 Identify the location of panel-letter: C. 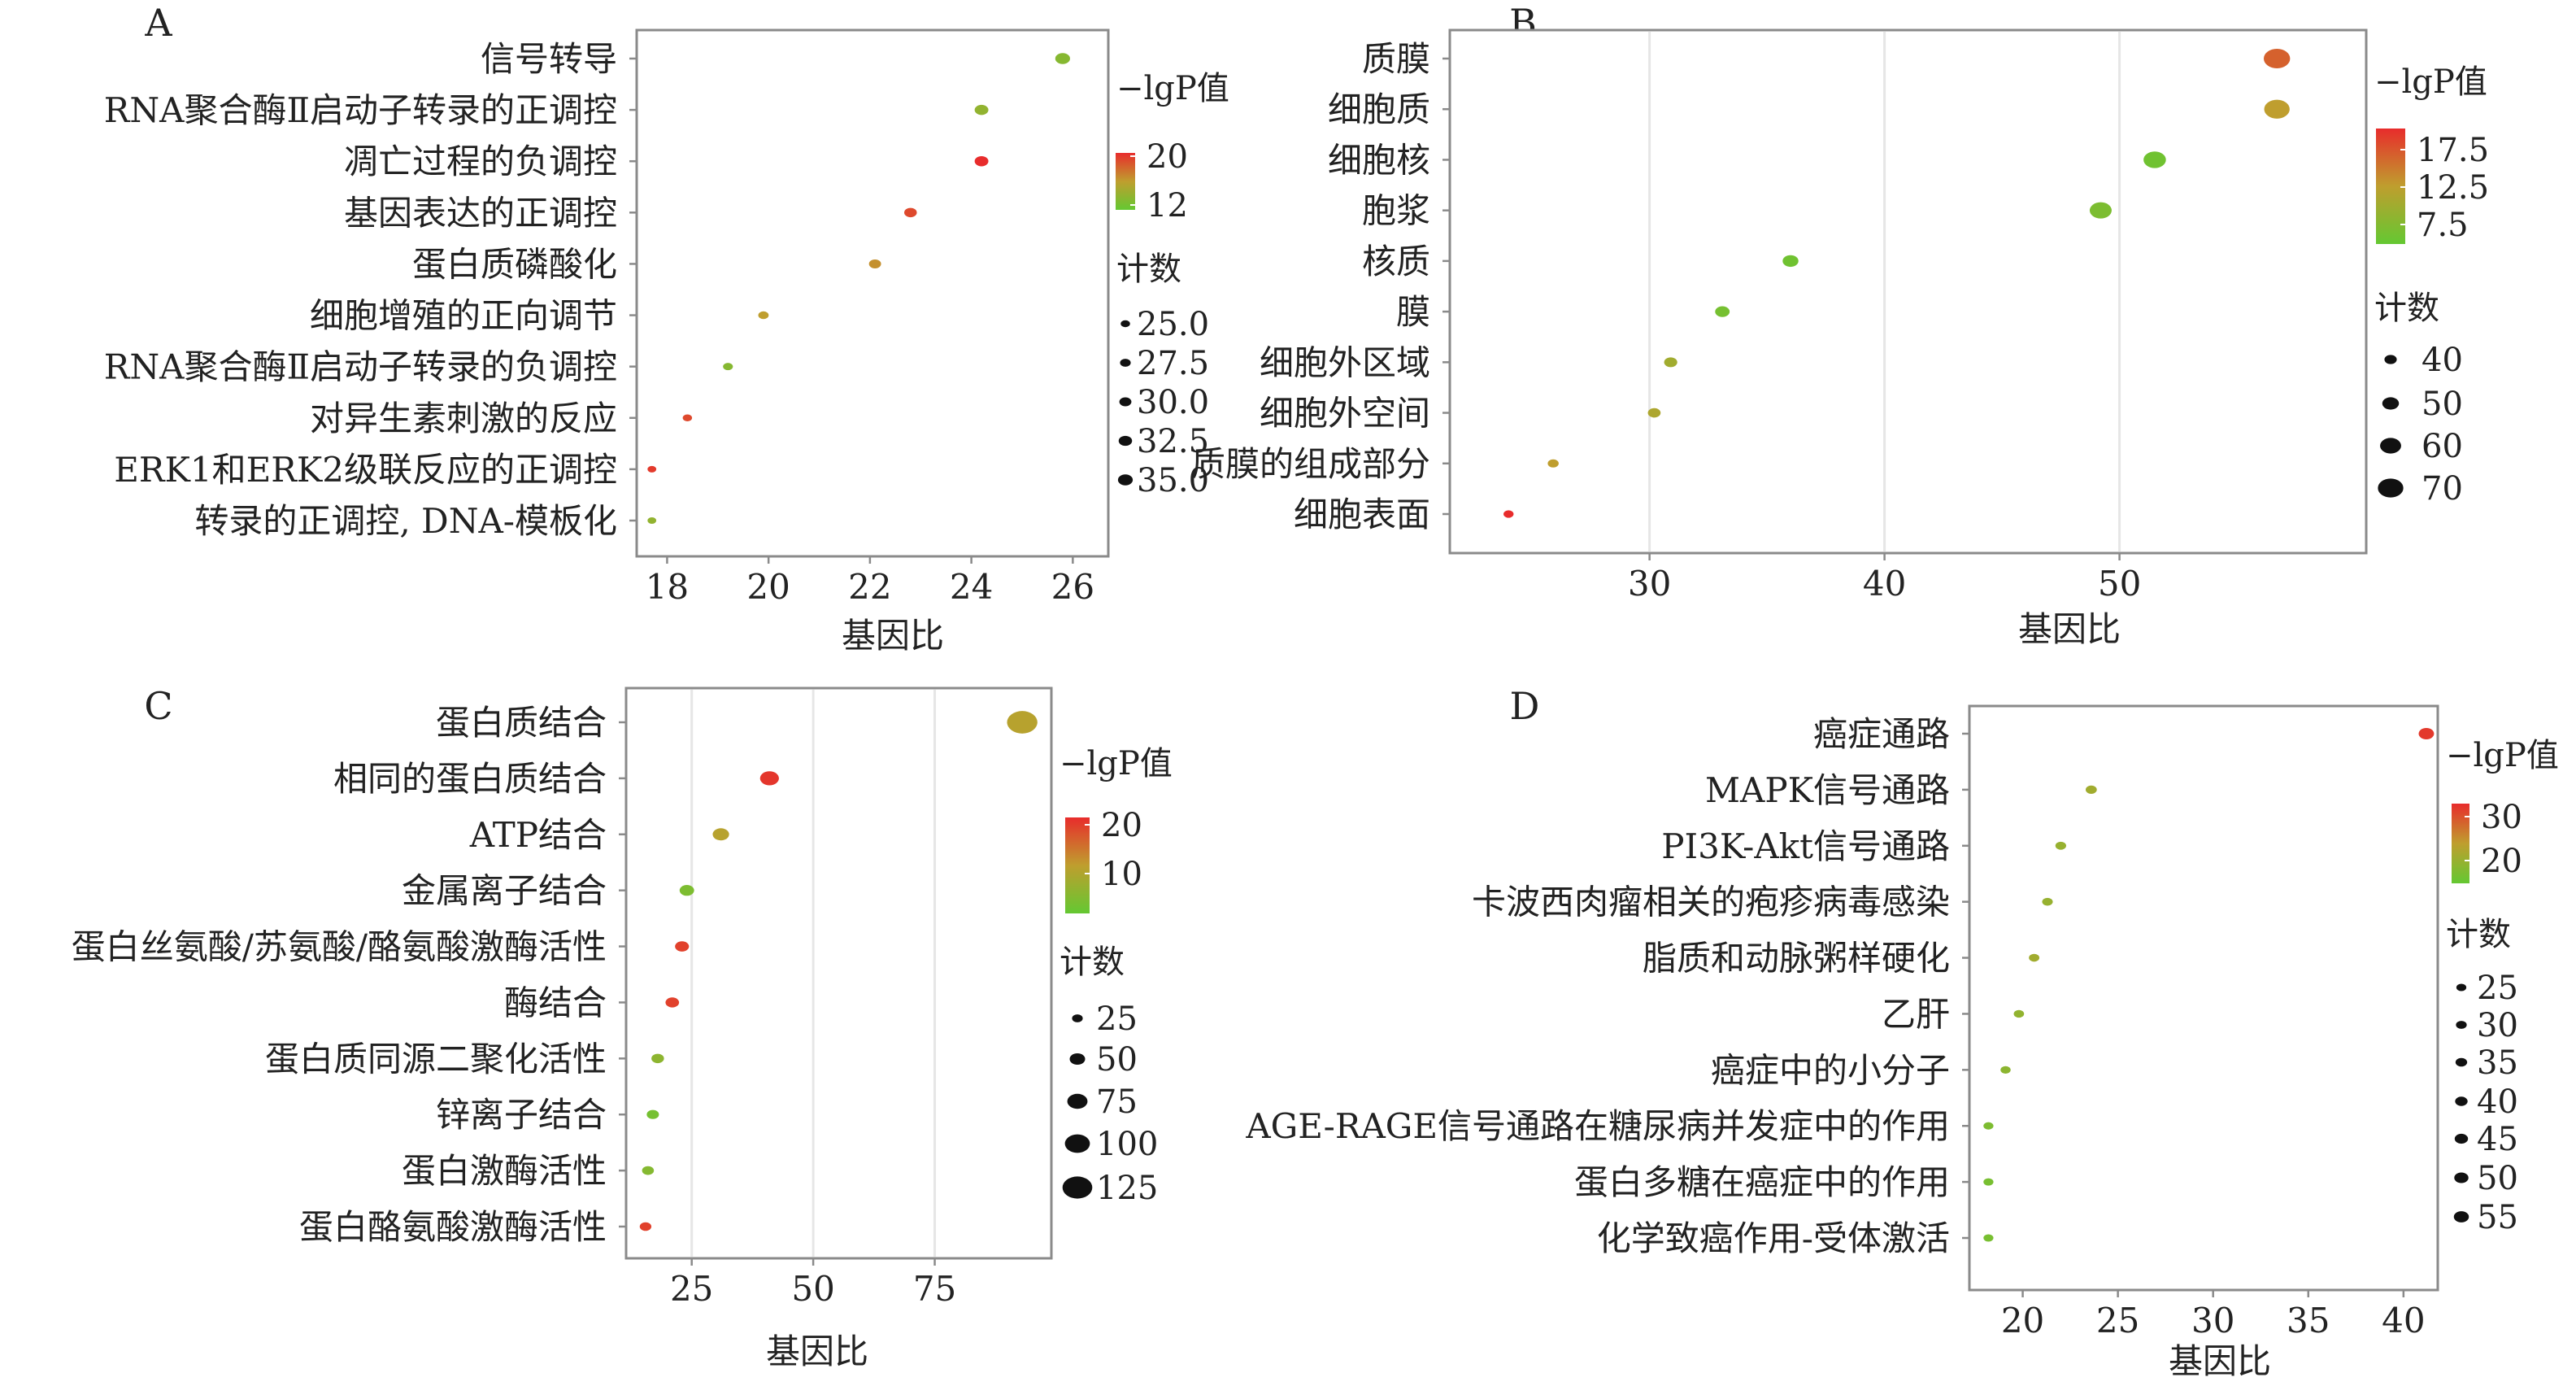
(158, 706).